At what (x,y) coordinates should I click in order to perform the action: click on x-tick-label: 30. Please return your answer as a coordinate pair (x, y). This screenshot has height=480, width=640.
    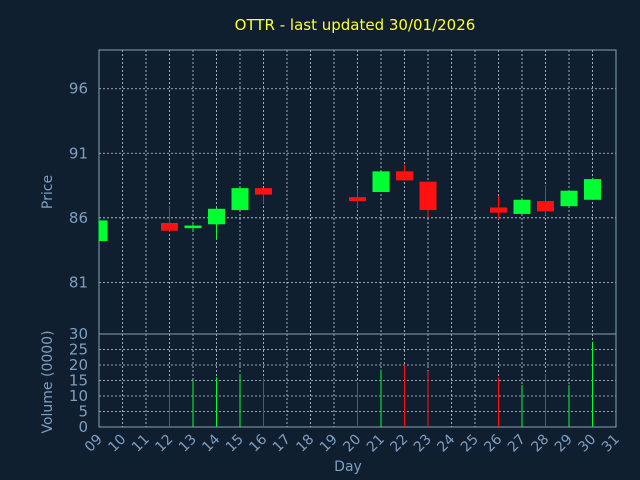
    Looking at the image, I should click on (587, 444).